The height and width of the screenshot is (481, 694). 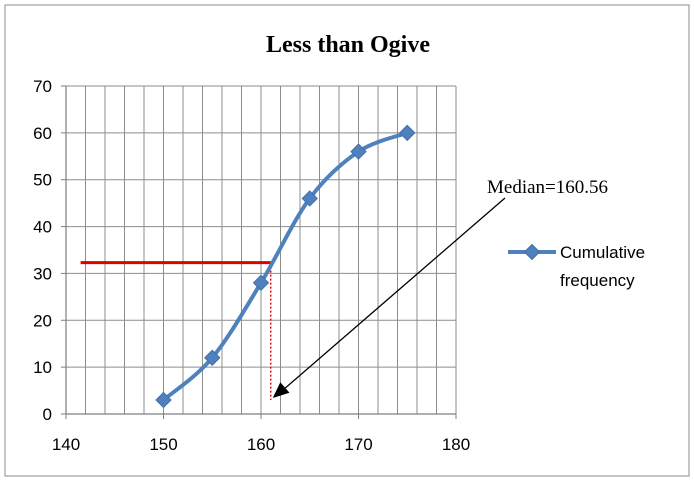 I want to click on legend-label-line2: frequency, so click(x=597, y=280).